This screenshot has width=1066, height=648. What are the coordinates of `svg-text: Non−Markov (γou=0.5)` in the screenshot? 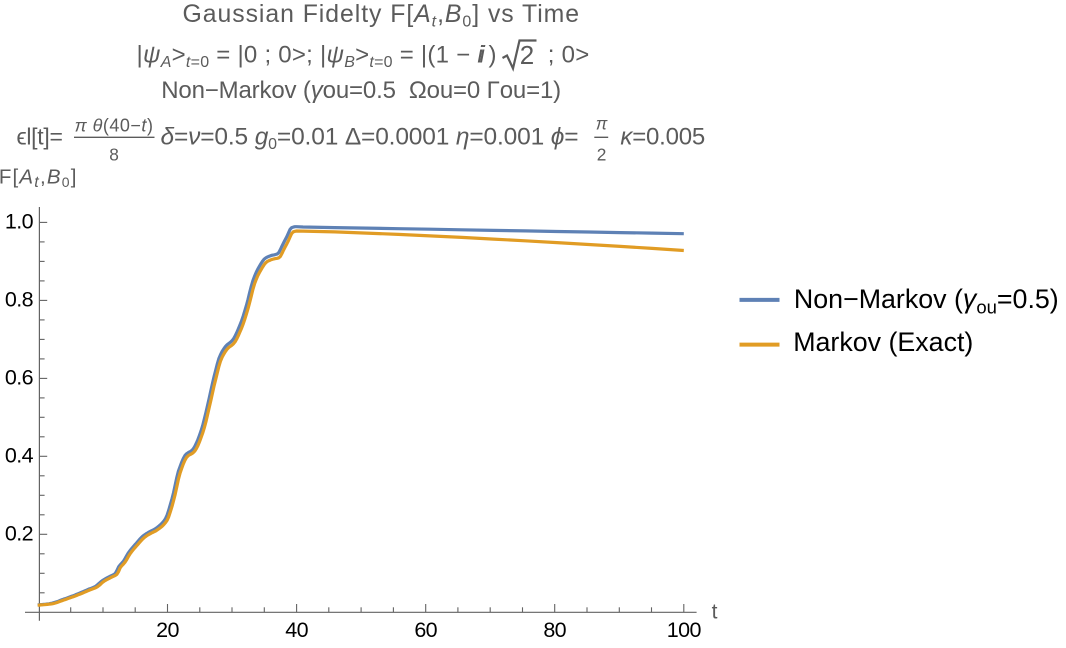 It's located at (926, 301).